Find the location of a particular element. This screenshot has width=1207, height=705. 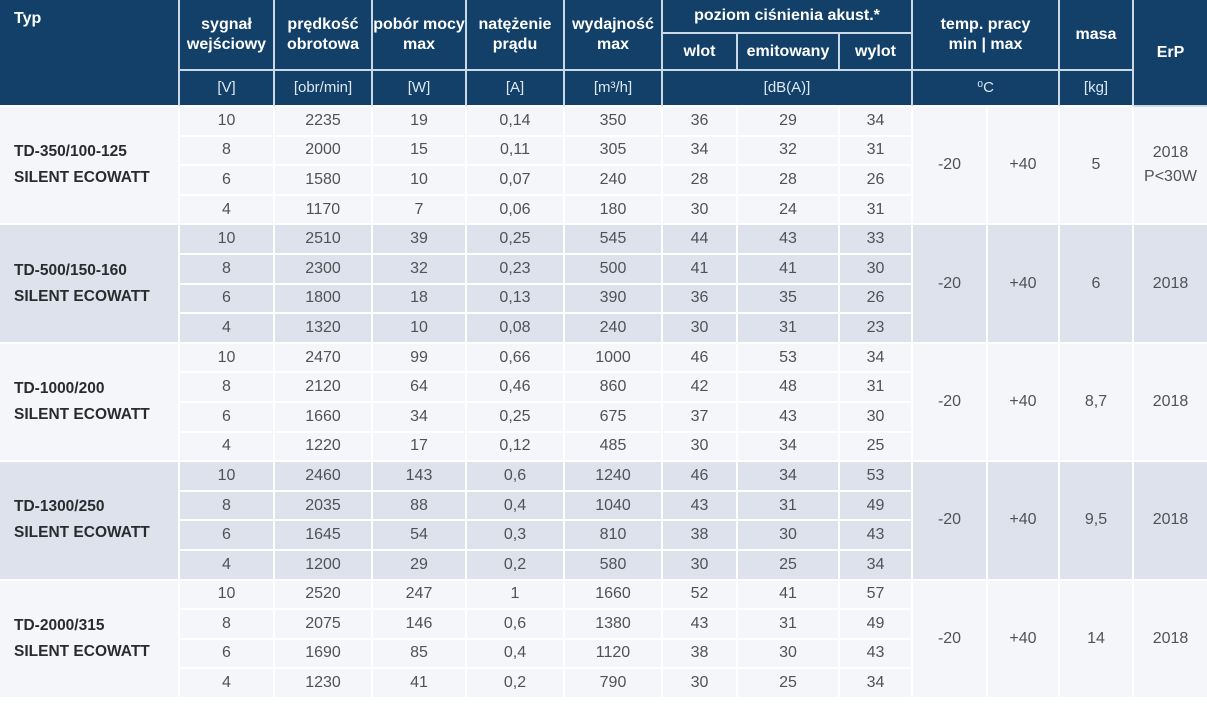

cell-speed: 1800 is located at coordinates (324, 299).